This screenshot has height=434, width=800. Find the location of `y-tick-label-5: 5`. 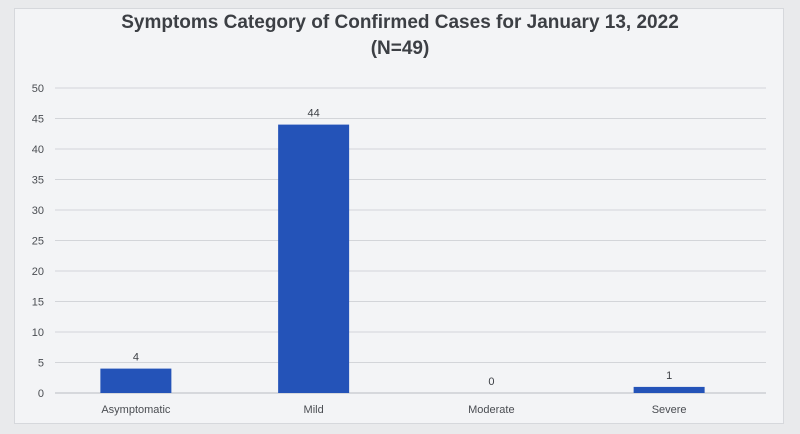

y-tick-label-5: 5 is located at coordinates (41, 364).